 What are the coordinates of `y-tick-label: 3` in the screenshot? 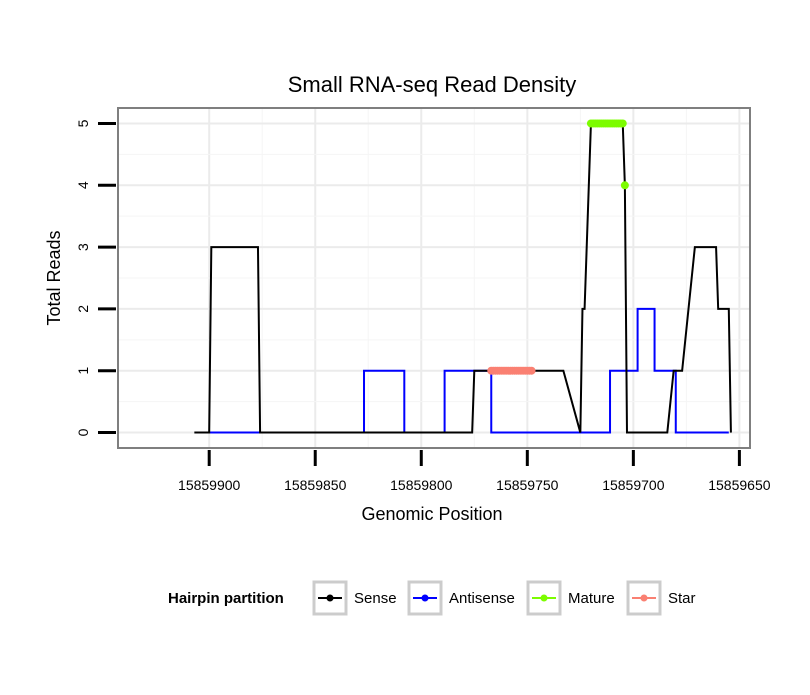 It's located at (83, 247).